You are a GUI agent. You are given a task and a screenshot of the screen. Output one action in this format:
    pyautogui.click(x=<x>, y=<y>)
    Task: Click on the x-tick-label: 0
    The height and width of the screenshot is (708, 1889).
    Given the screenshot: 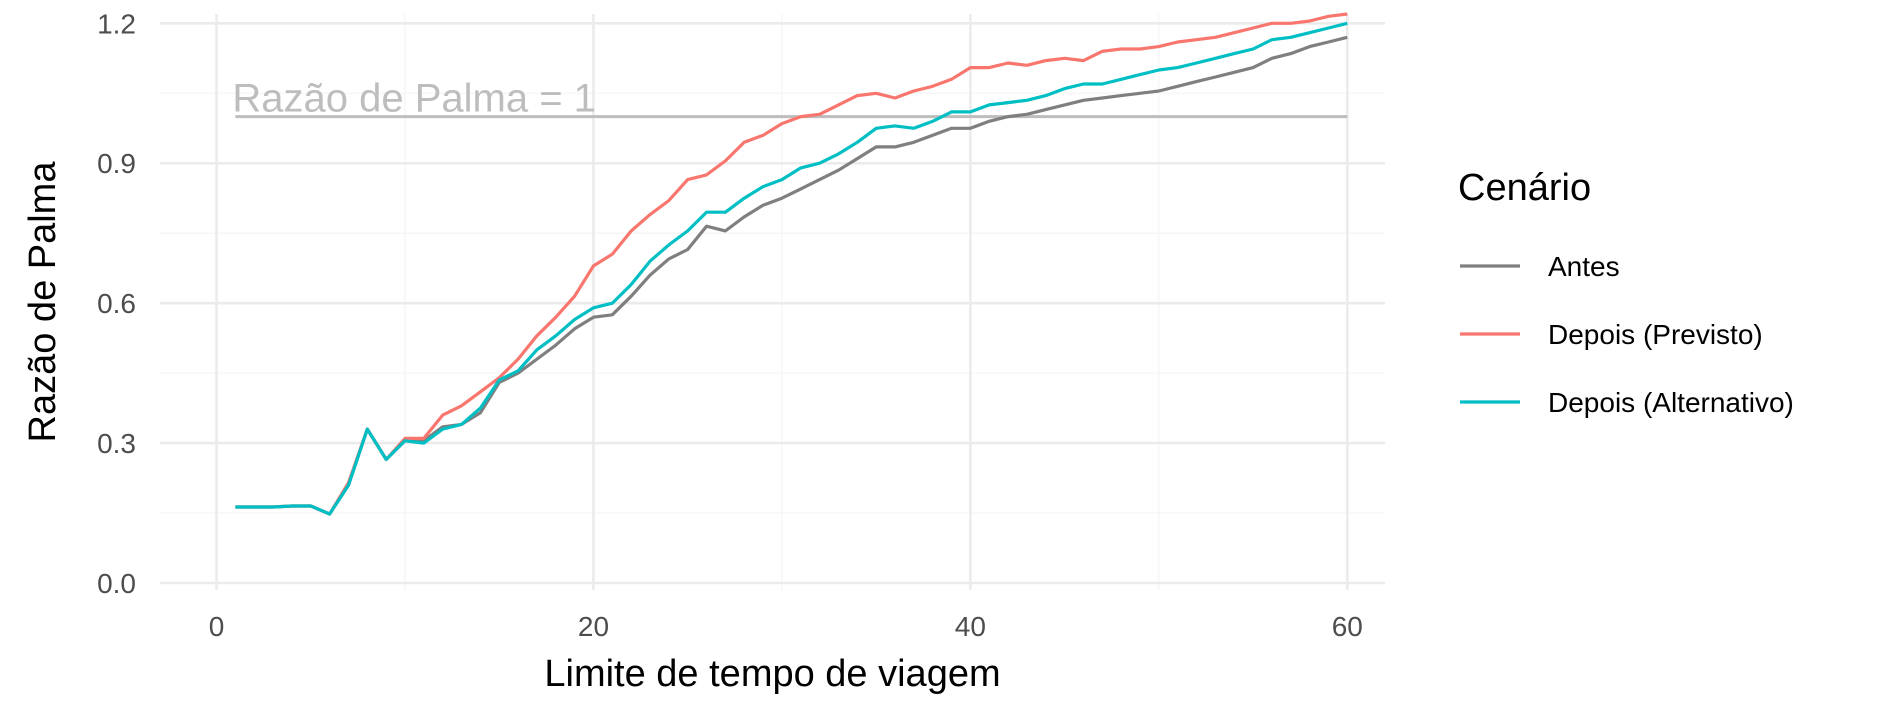 What is the action you would take?
    pyautogui.click(x=217, y=626)
    